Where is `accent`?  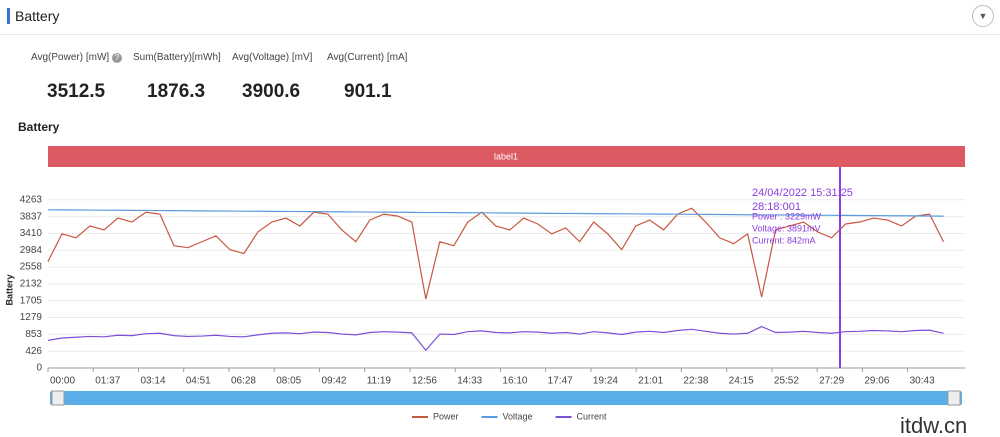
accent is located at coordinates (8, 16).